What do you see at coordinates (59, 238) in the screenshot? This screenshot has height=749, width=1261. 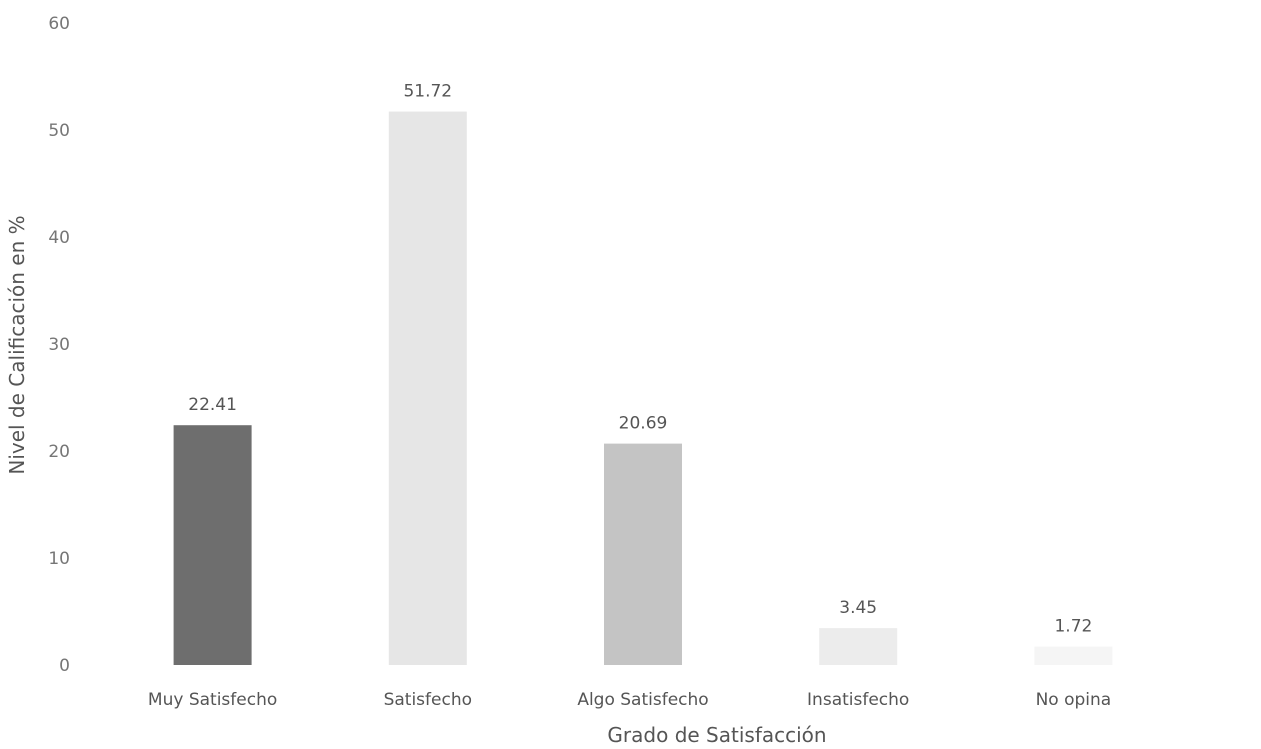 I see `y-tick-label: 40` at bounding box center [59, 238].